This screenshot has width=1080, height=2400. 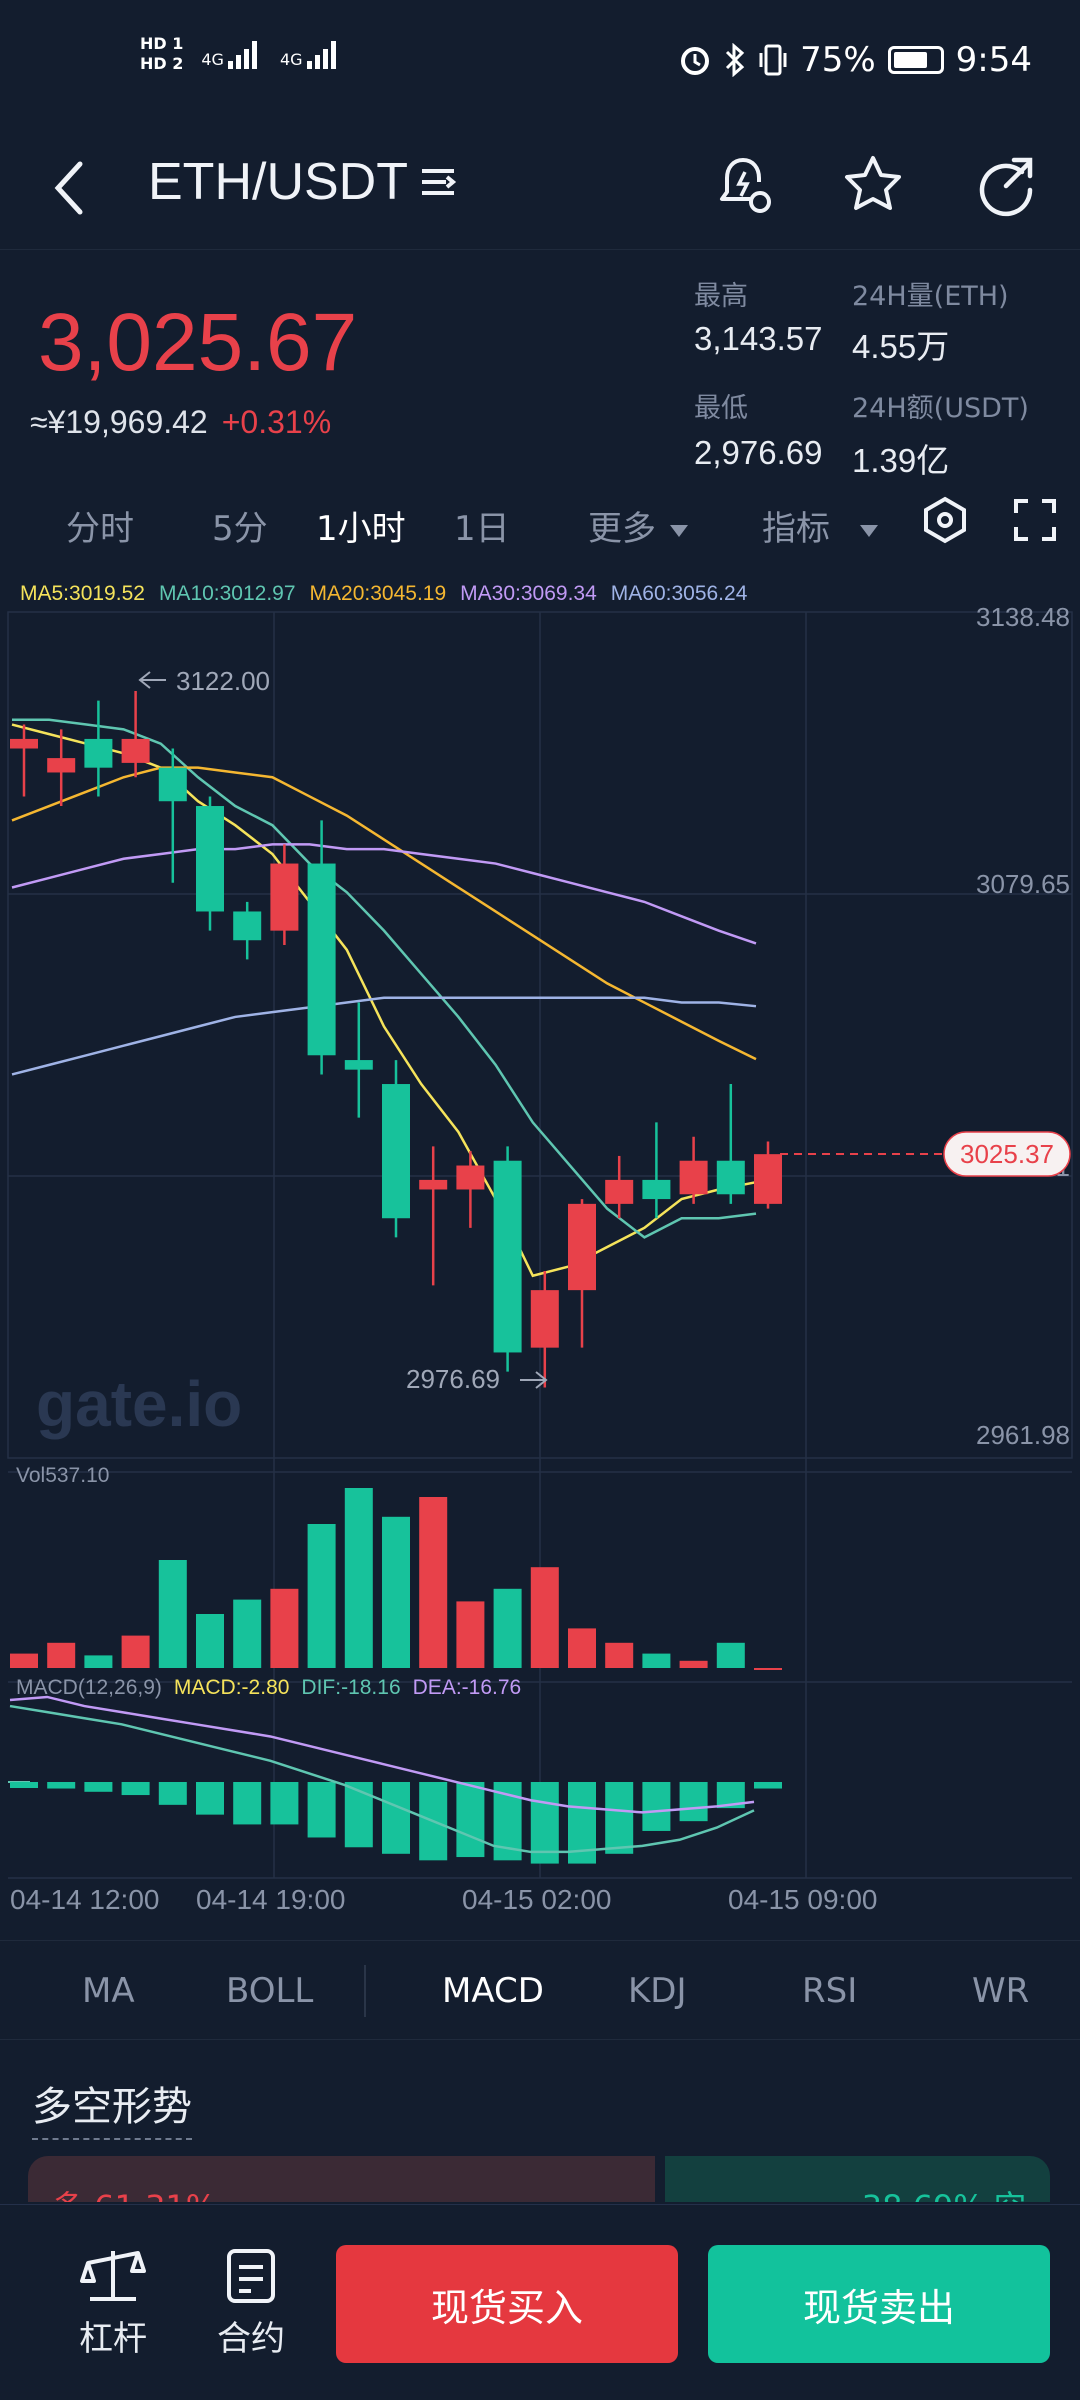 I want to click on macd-dif-line, so click(x=382, y=1779).